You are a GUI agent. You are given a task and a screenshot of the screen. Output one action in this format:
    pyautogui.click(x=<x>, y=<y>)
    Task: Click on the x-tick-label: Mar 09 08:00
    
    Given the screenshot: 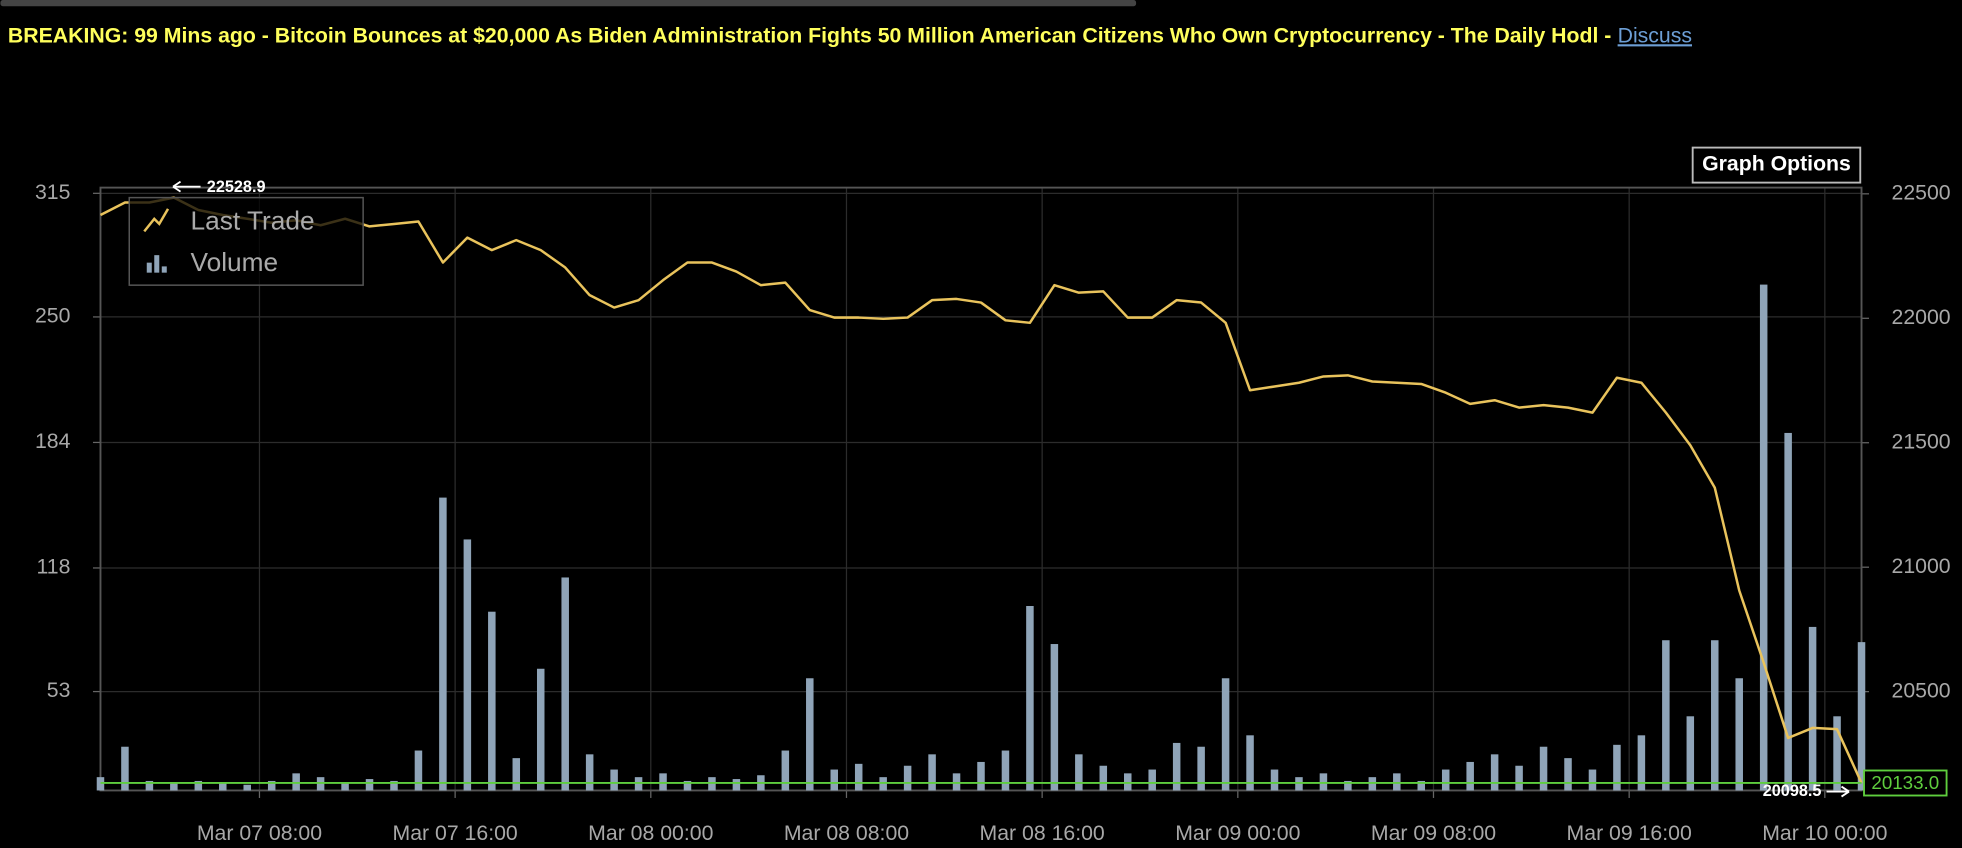 What is the action you would take?
    pyautogui.click(x=1433, y=833)
    